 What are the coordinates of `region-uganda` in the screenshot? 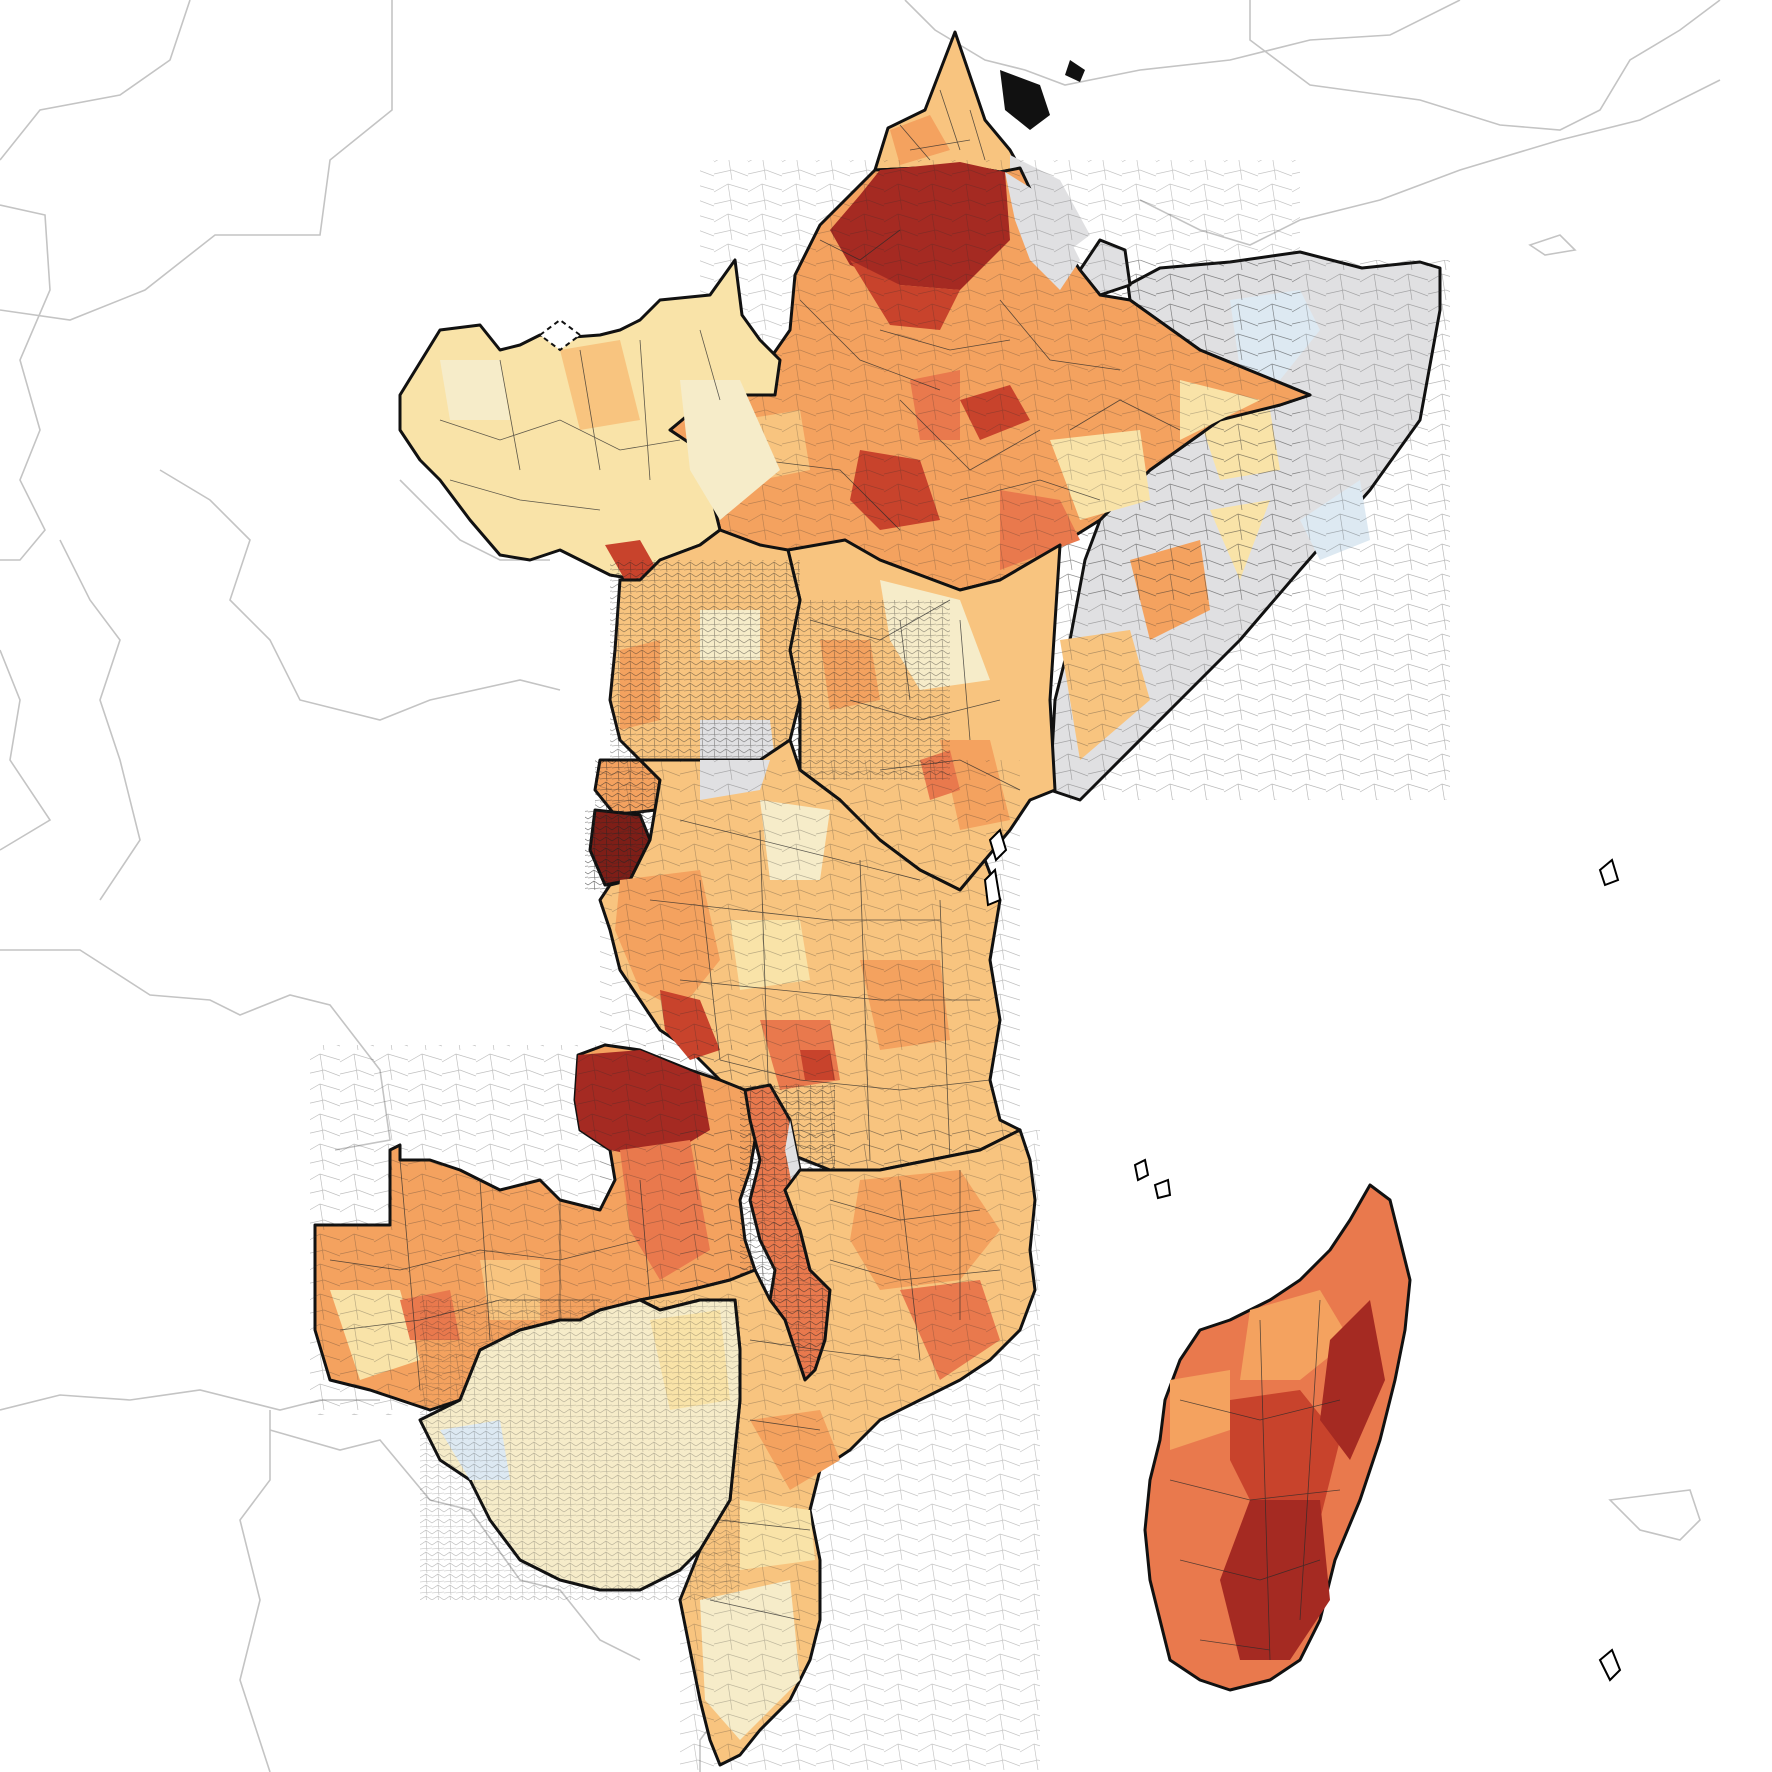 It's located at (705, 645).